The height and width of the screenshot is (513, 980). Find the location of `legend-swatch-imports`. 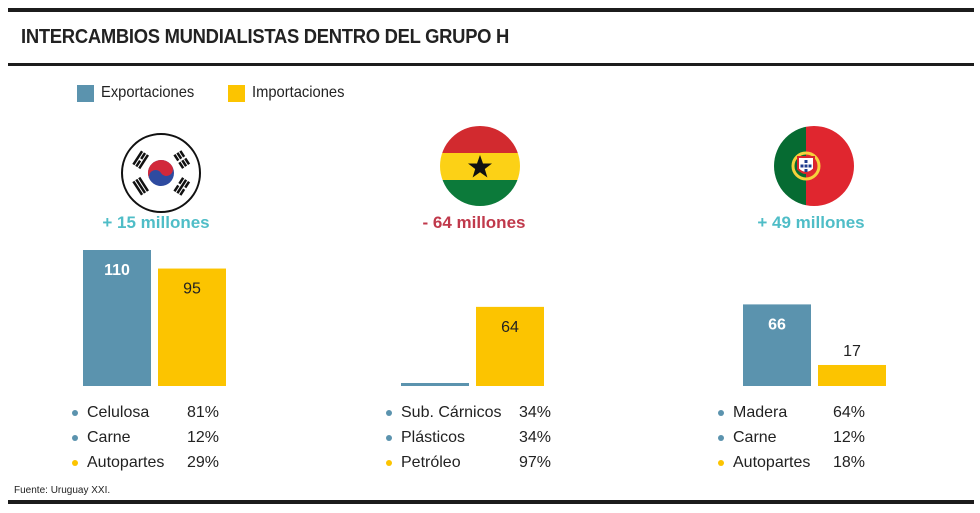

legend-swatch-imports is located at coordinates (237, 93).